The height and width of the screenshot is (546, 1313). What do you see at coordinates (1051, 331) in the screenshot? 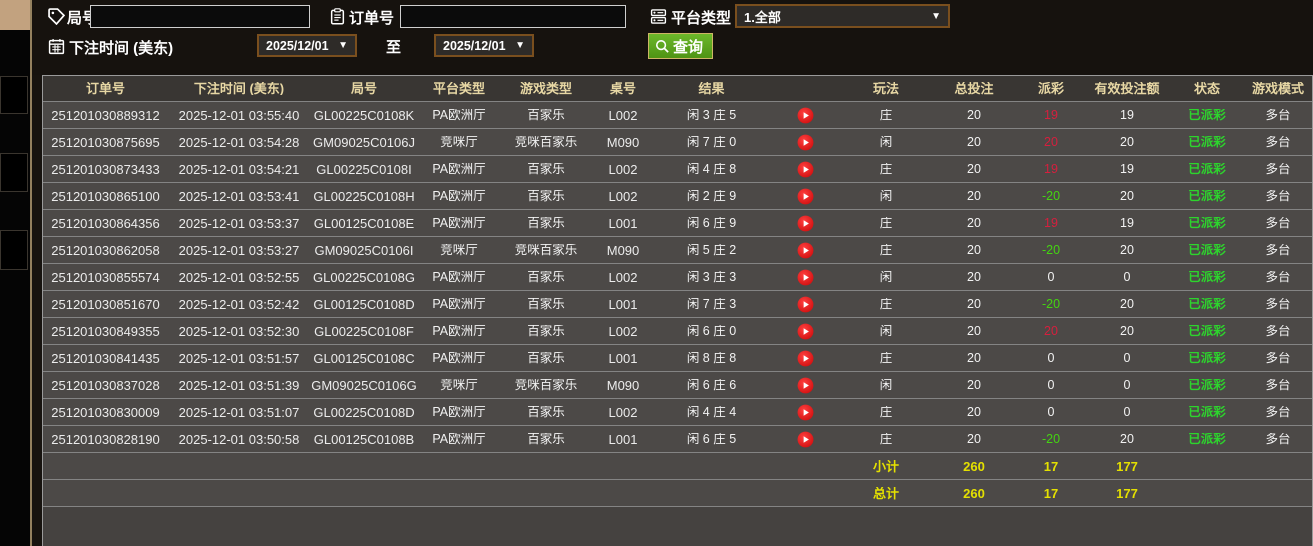
I see `cell-payout: 20` at bounding box center [1051, 331].